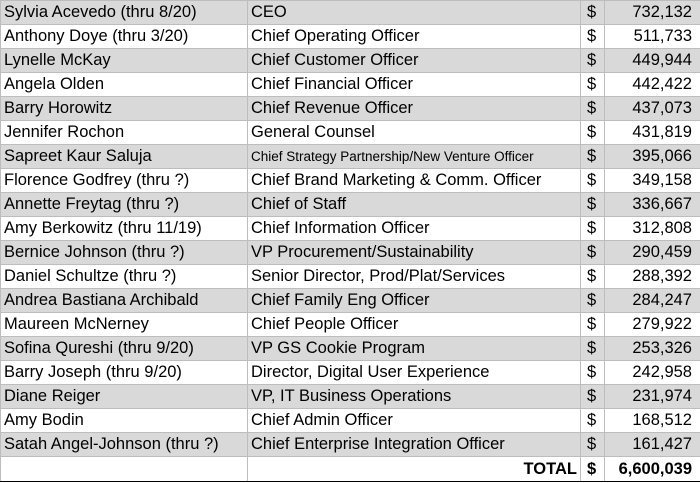 The image size is (700, 483). Describe the element at coordinates (124, 108) in the screenshot. I see `name-cell: Barry Horowitz` at that location.